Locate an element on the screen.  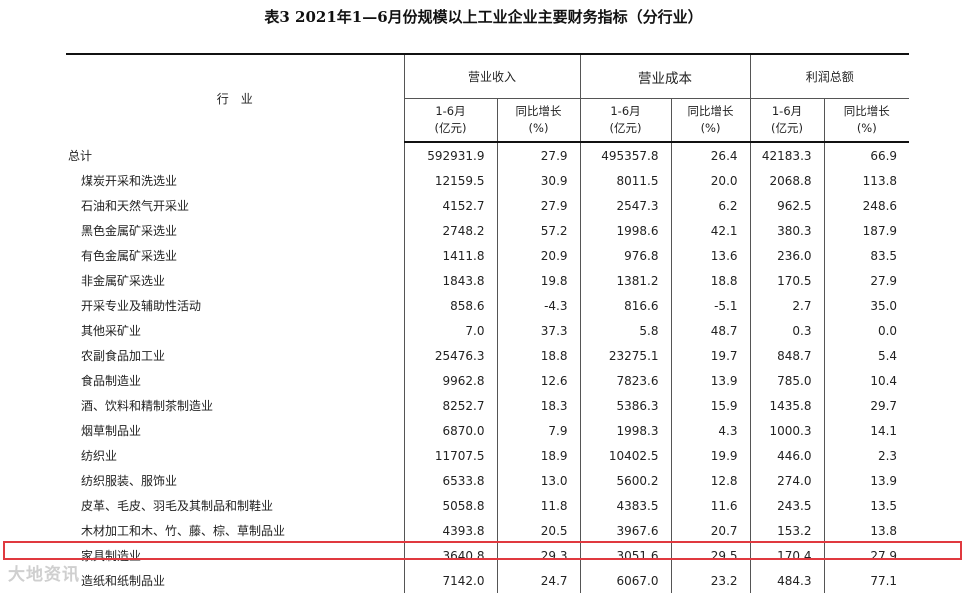
cost-value: 5.8 is located at coordinates (625, 330).